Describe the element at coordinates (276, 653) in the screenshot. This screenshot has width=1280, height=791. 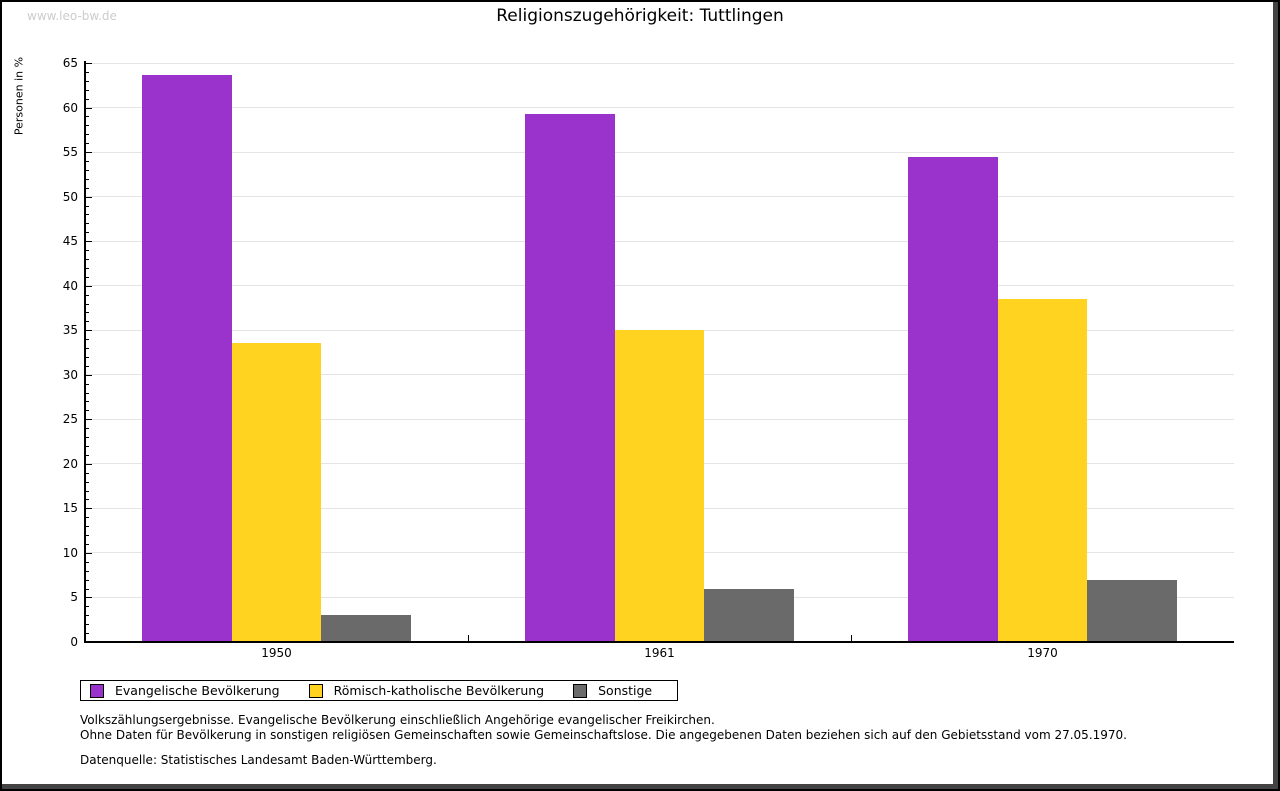
I see `x-category-label: 1950` at that location.